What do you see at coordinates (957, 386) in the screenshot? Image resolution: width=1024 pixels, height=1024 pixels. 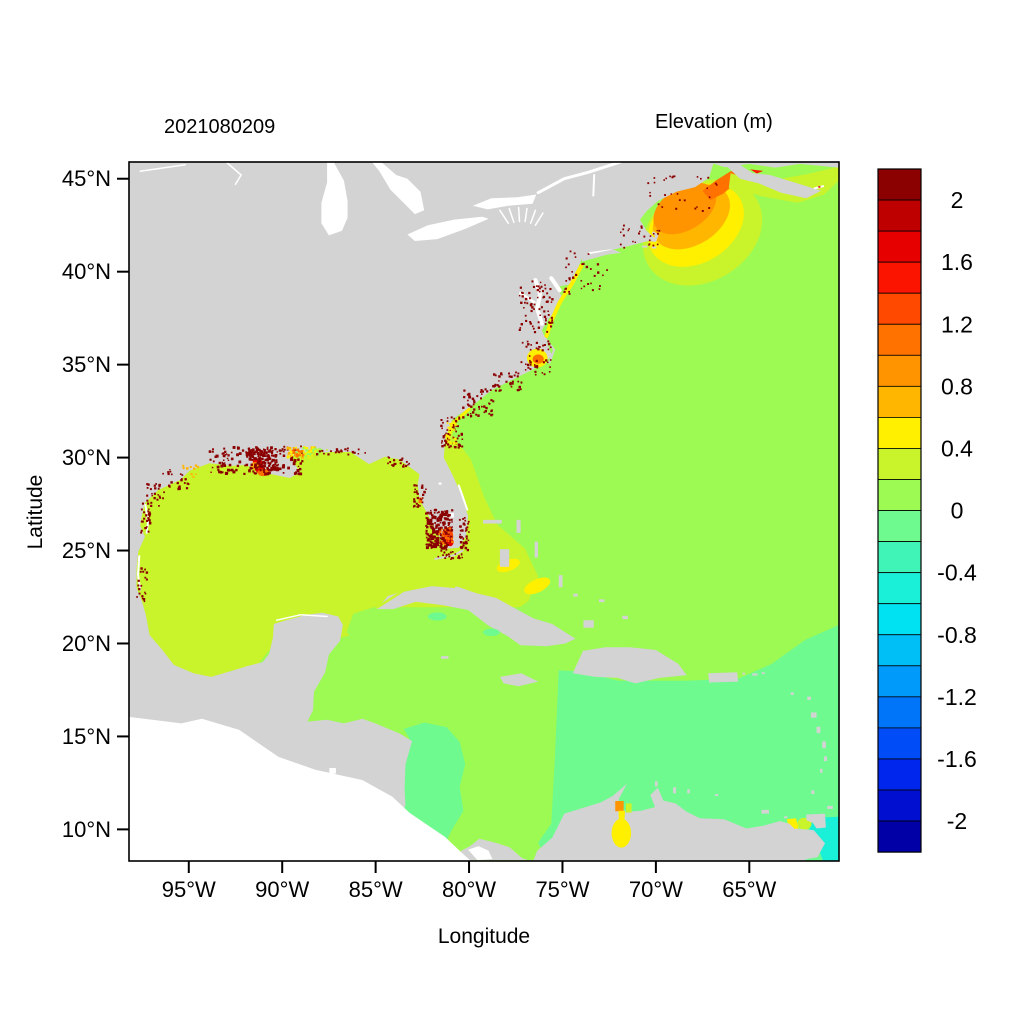 I see `colorbar-tick-label: 0.8` at bounding box center [957, 386].